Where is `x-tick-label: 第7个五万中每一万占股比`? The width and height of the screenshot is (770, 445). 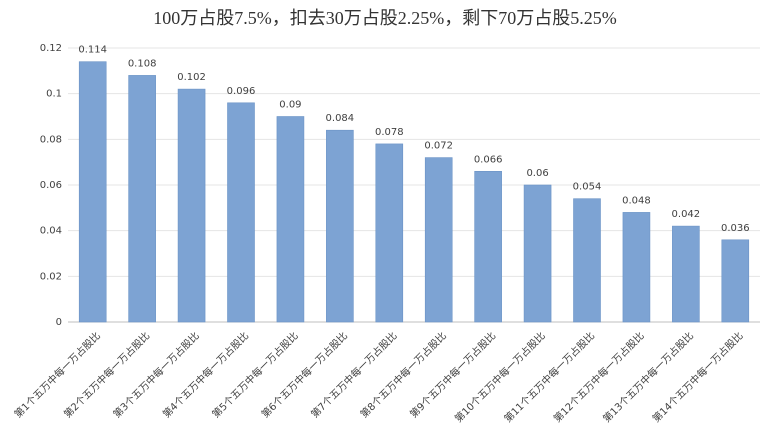 x-tick-label: 第7个五万中每一万占股比 is located at coordinates (353, 374).